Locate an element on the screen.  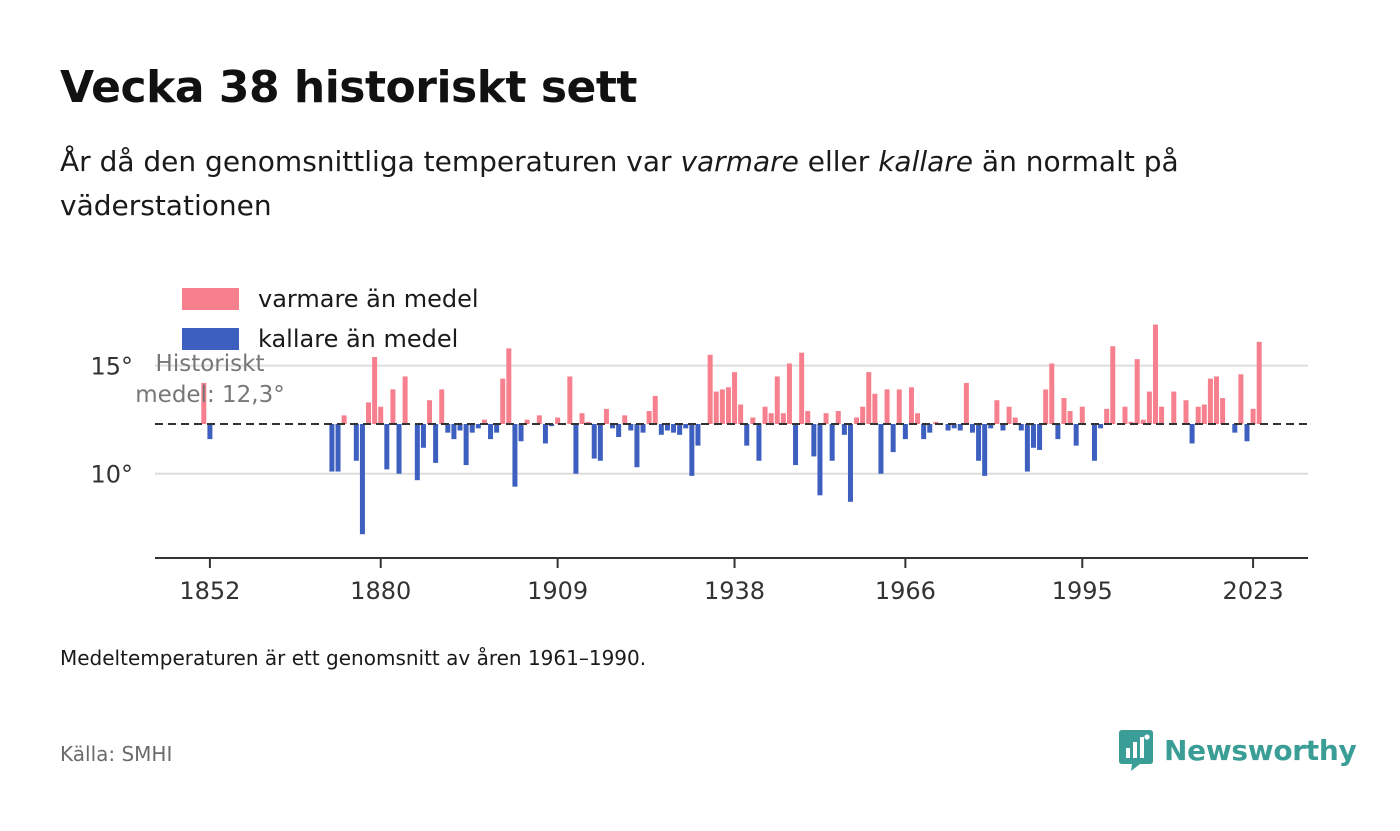
x-tick-label: 1938 is located at coordinates (734, 591).